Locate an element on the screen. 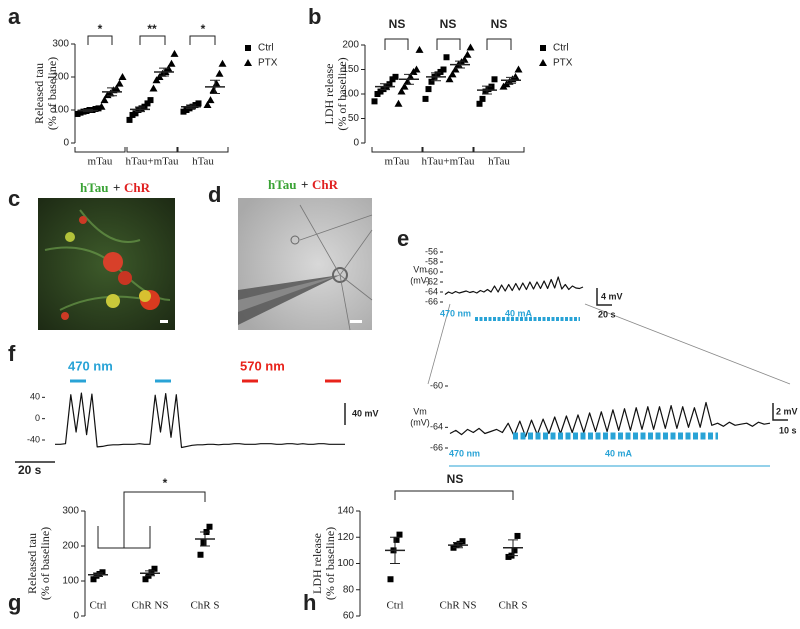  y-tick-label: 100 is located at coordinates (345, 563).